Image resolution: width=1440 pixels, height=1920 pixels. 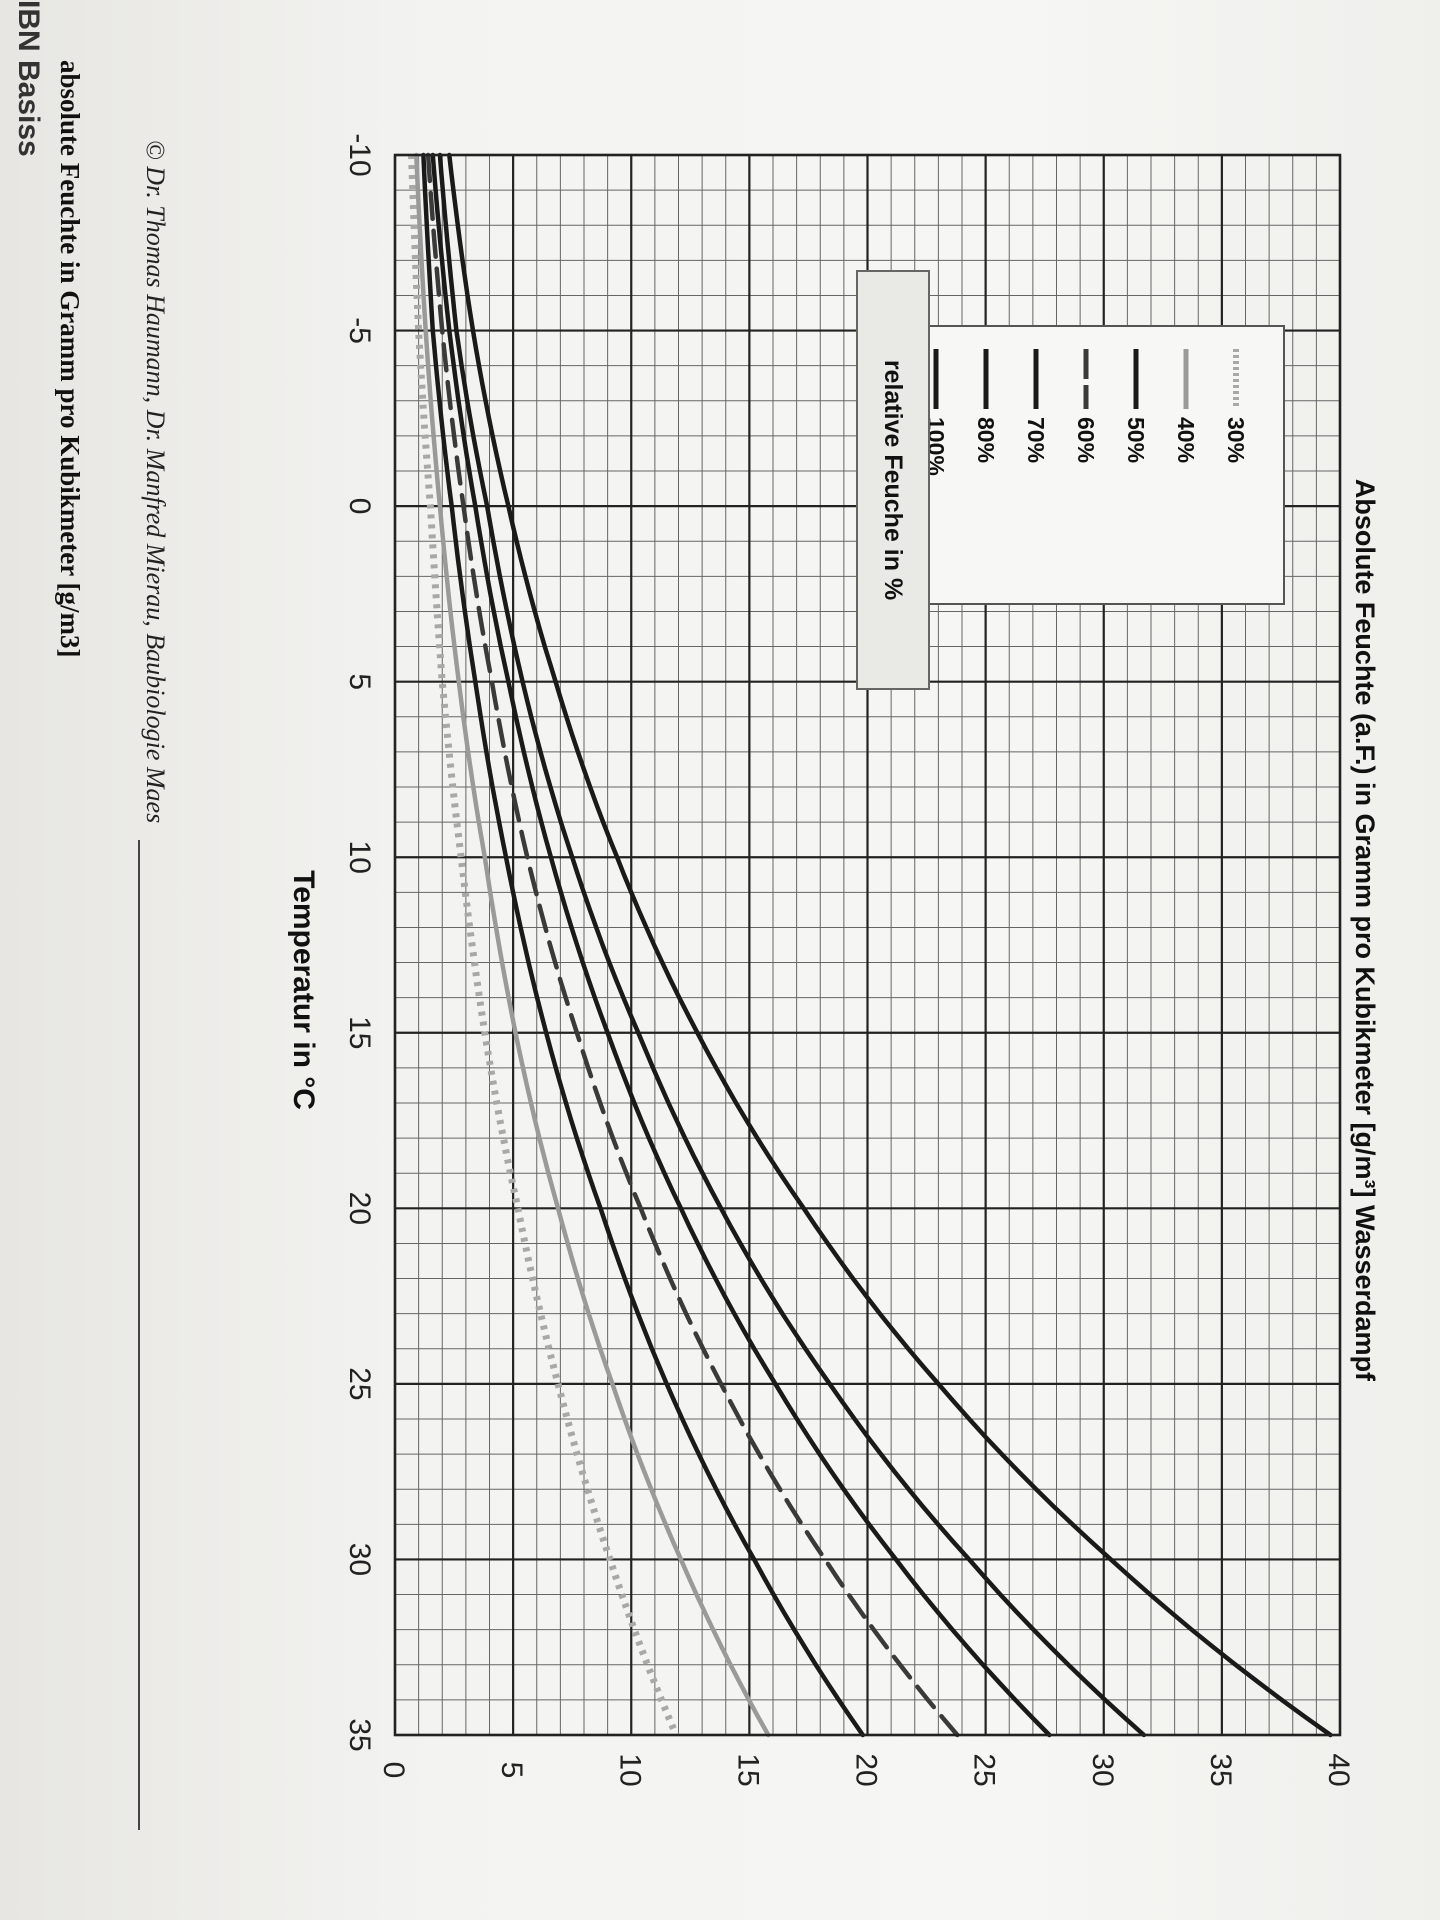 What do you see at coordinates (359, 942) in the screenshot?
I see `x-tick-labels: -10 -5 0 5 10 15 20 25 30 35` at bounding box center [359, 942].